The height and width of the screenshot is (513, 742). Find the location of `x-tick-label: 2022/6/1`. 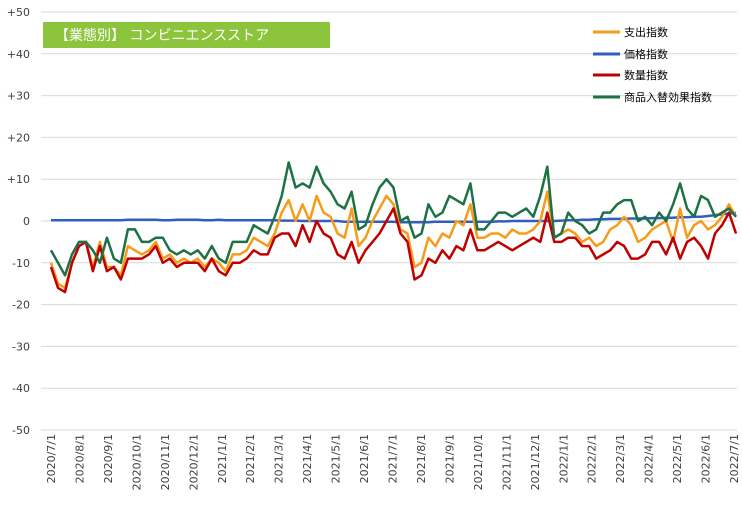

x-tick-label: 2022/6/1 is located at coordinates (706, 458).